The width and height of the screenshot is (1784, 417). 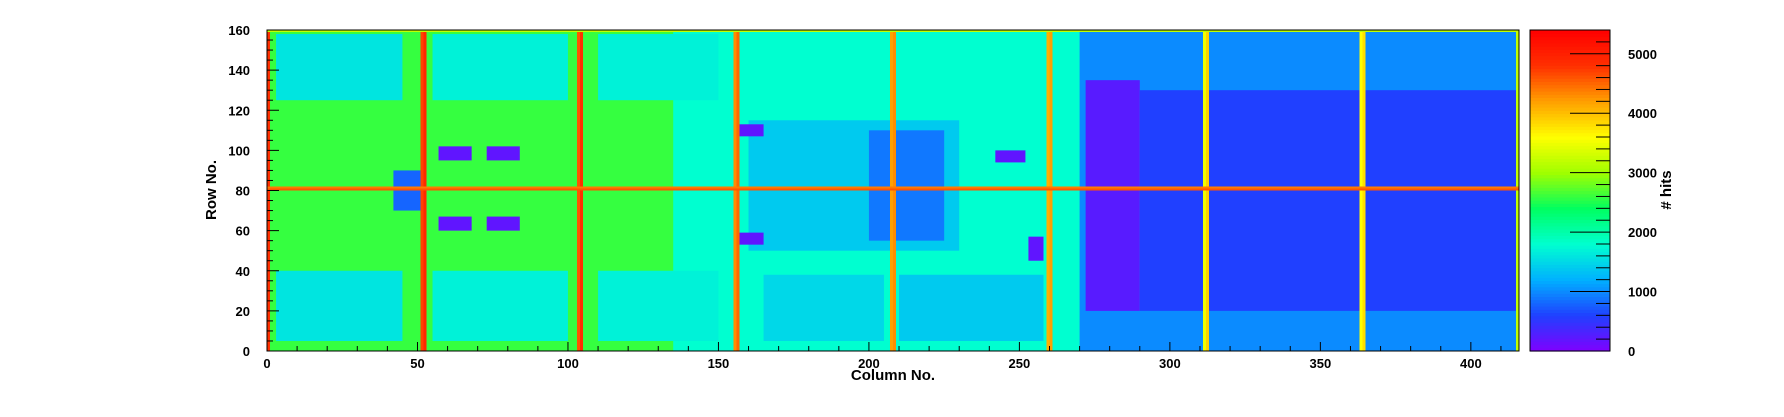 What do you see at coordinates (243, 271) in the screenshot?
I see `y-tick-label: 40` at bounding box center [243, 271].